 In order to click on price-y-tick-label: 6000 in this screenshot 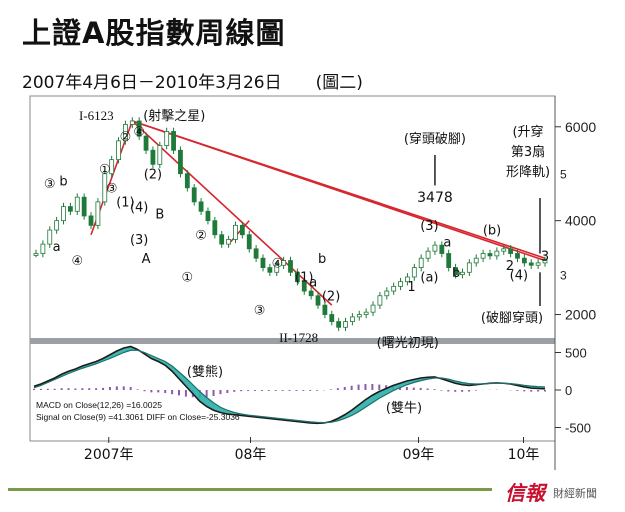, I will do `click(580, 127)`.